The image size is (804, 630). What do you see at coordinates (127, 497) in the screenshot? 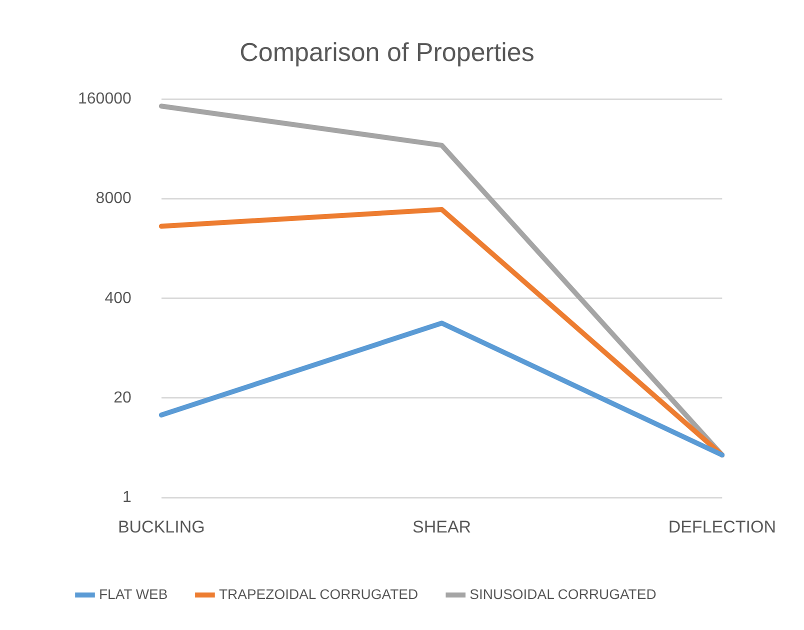
I see `y-tick-label: 1` at bounding box center [127, 497].